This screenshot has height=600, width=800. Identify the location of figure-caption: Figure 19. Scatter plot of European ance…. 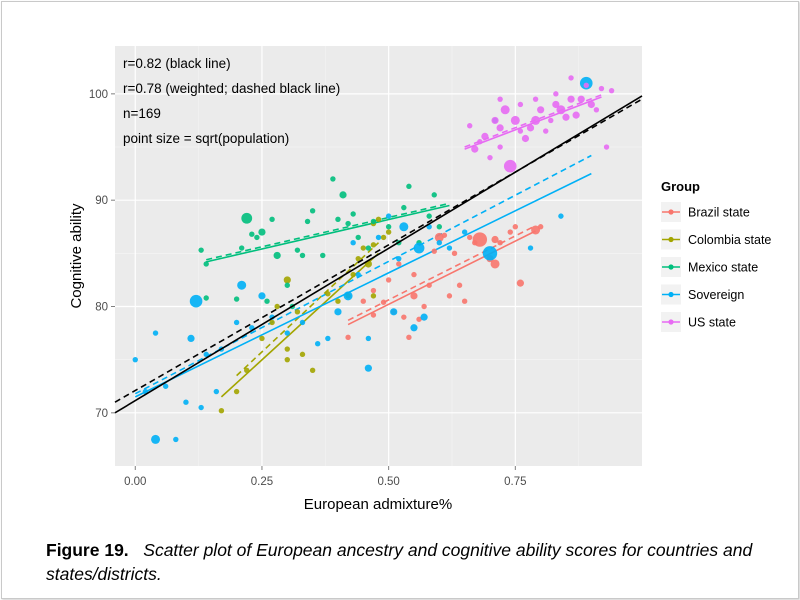
(406, 562).